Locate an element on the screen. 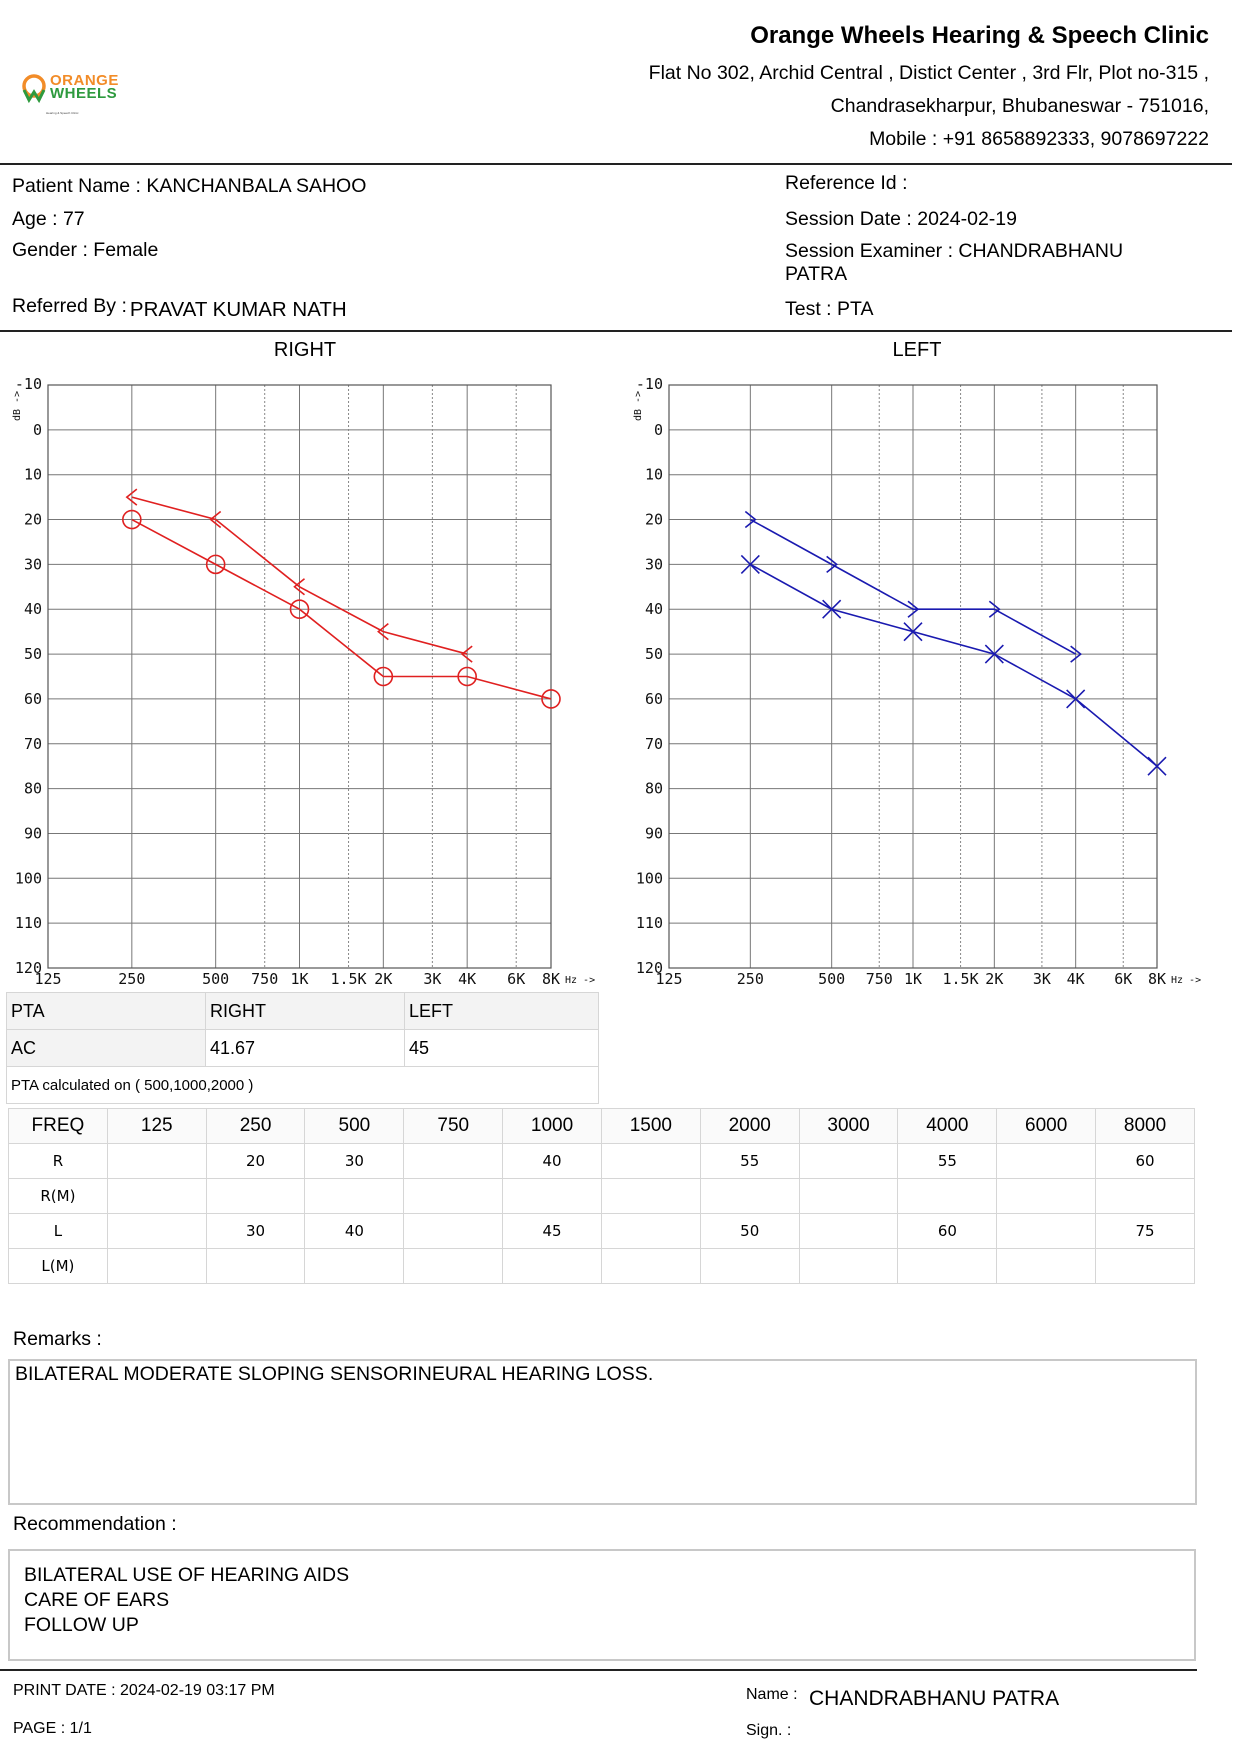 The image size is (1241, 1754). freq-row-label: L is located at coordinates (58, 1231).